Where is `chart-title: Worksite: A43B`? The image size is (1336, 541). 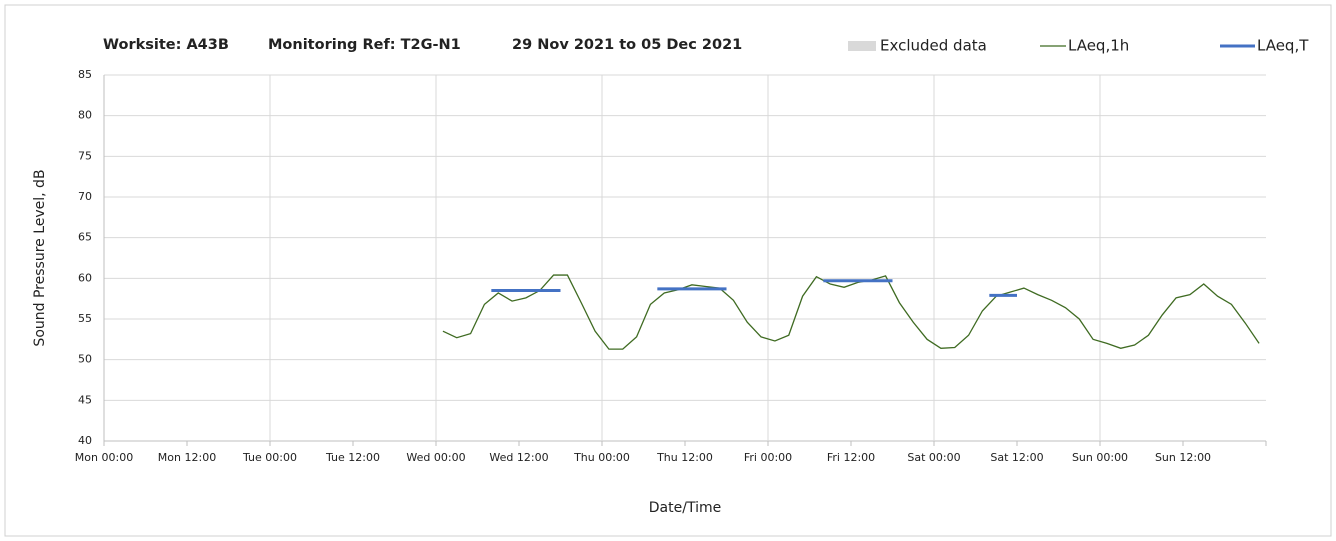 chart-title: Worksite: A43B is located at coordinates (166, 45).